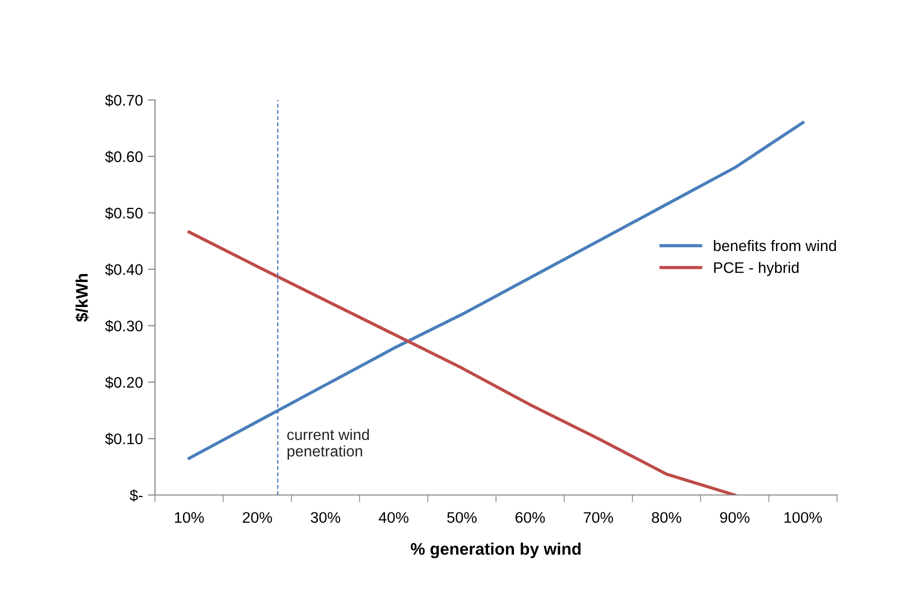 The image size is (921, 608). What do you see at coordinates (124, 439) in the screenshot?
I see `y-tick-label: $0.10` at bounding box center [124, 439].